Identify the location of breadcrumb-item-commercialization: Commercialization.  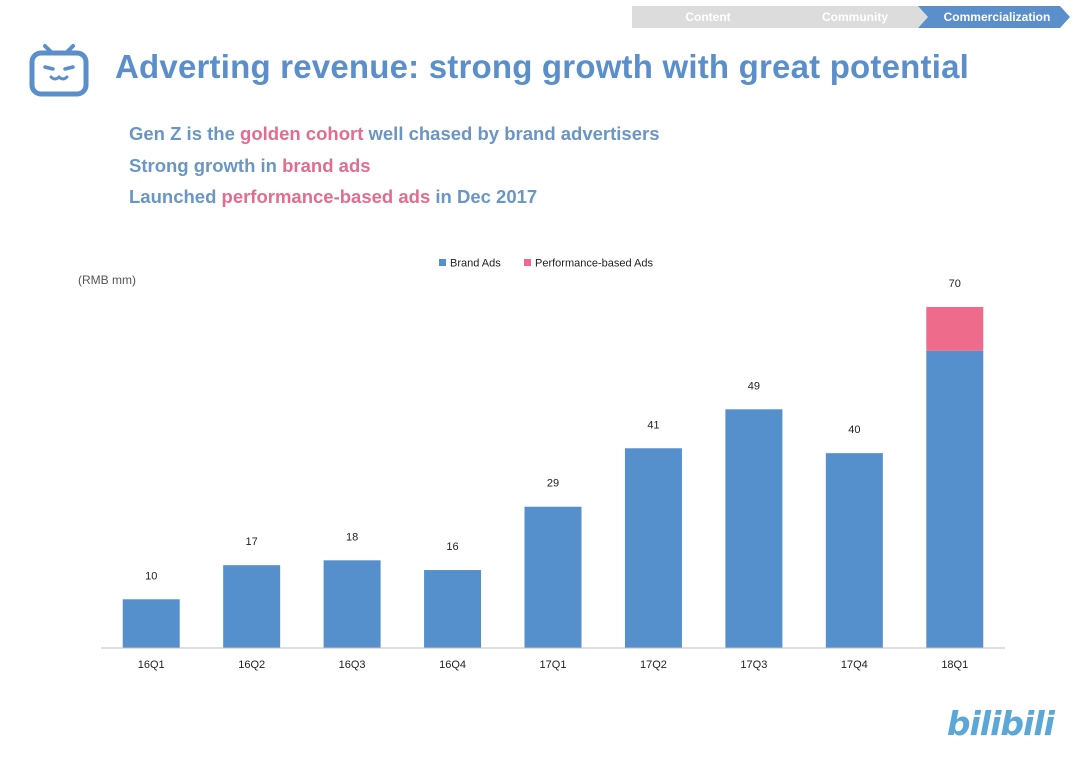
(994, 17).